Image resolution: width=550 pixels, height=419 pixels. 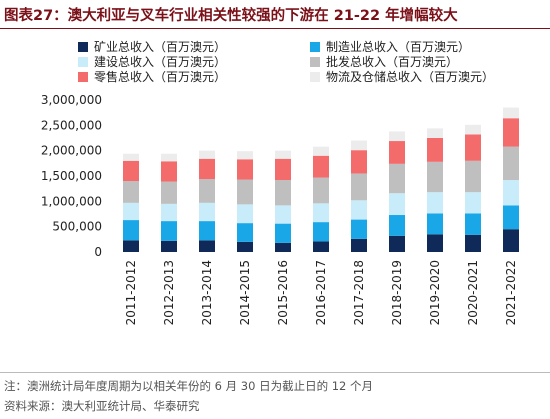 I want to click on x-tick-label: 2012-2013, so click(x=169, y=292).